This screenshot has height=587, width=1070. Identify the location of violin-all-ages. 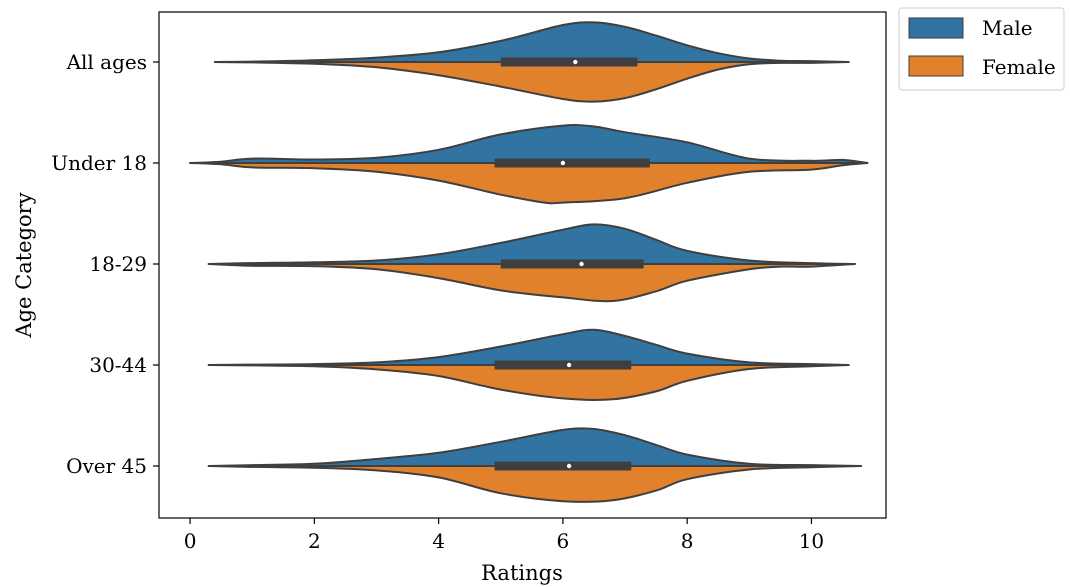
(531, 62).